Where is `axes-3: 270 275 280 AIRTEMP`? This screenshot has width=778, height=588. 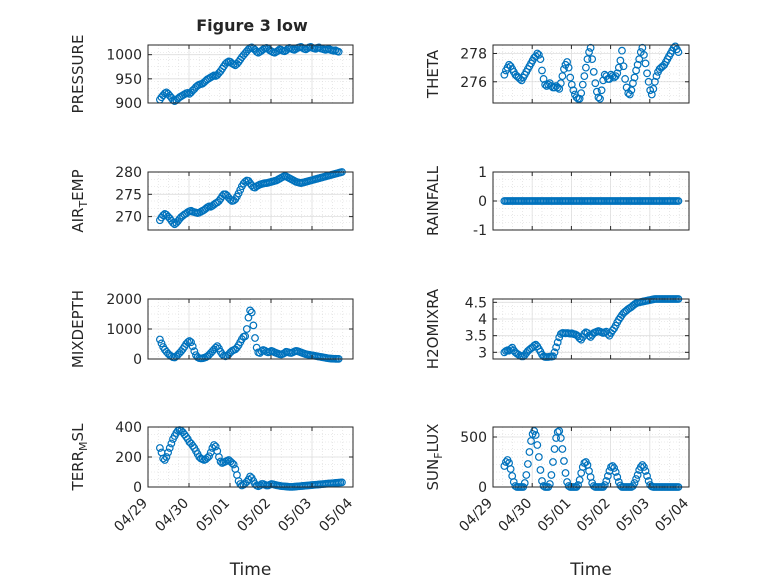 axes-3: 270 275 280 AIRTEMP is located at coordinates (211, 199).